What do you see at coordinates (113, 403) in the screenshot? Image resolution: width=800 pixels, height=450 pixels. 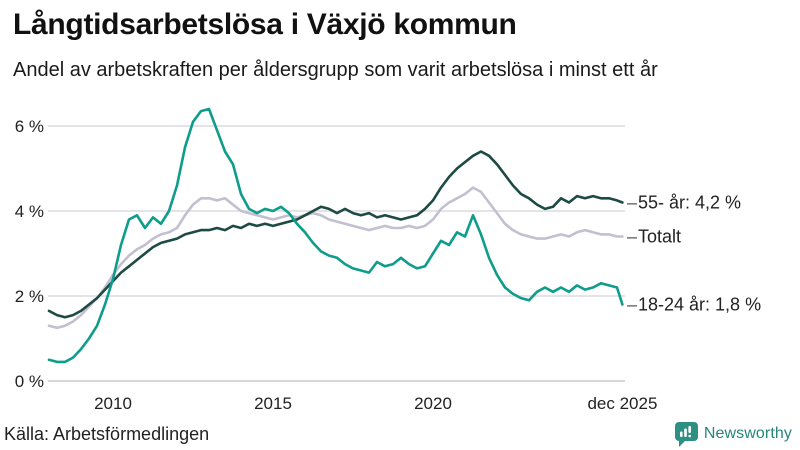 I see `x-tick-label: 2010` at bounding box center [113, 403].